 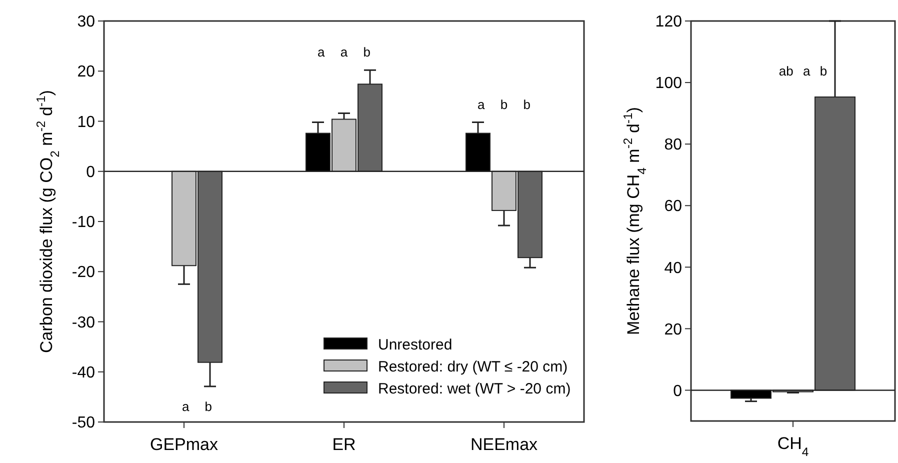 What do you see at coordinates (415, 345) in the screenshot?
I see `legend-label: Unrestored` at bounding box center [415, 345].